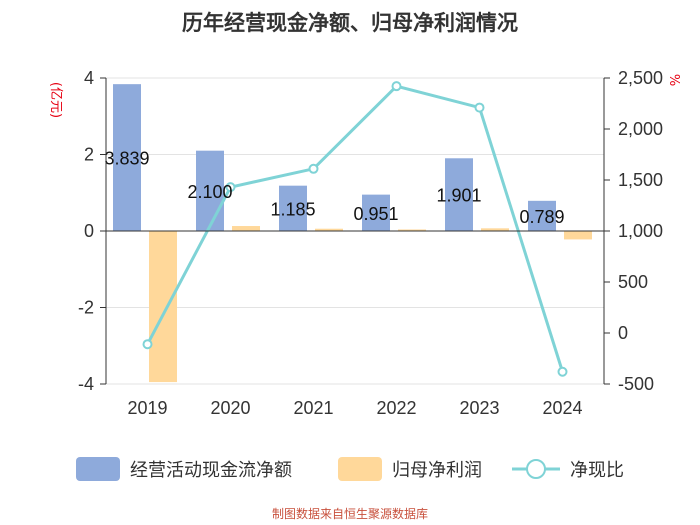 This screenshot has height=525, width=700. What do you see at coordinates (86, 384) in the screenshot?
I see `left-tick-label: -4` at bounding box center [86, 384].